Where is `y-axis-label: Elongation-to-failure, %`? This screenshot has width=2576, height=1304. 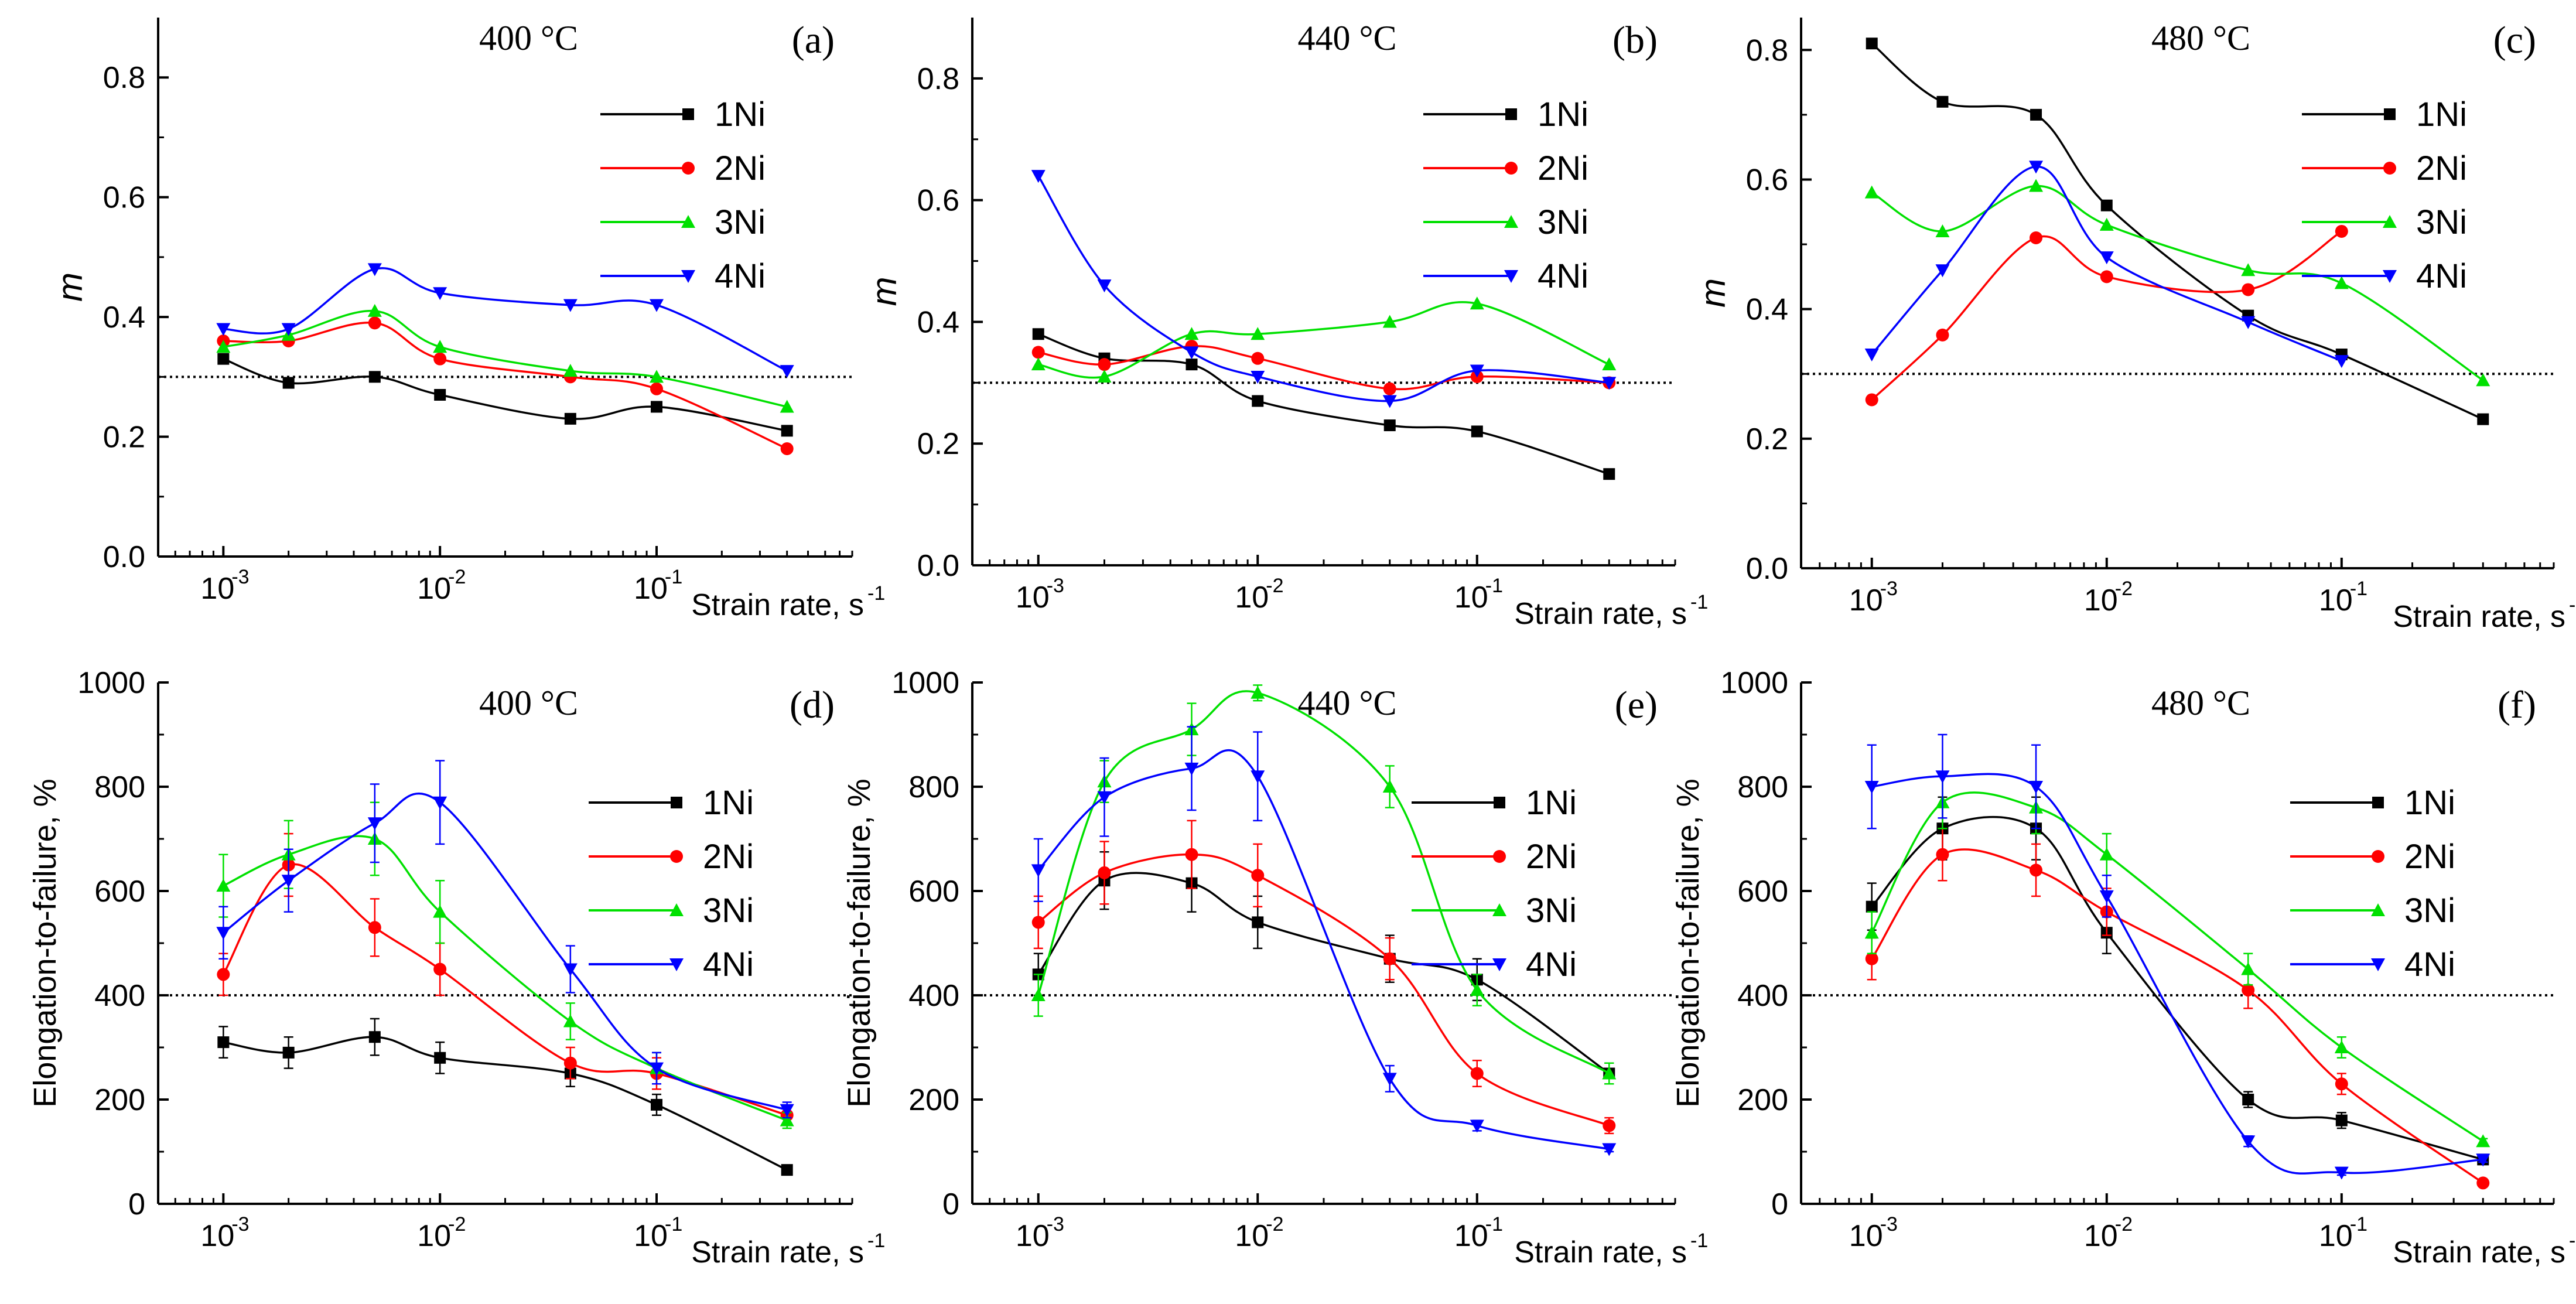
y-axis-label: Elongation-to-failure, % is located at coordinates (1688, 943).